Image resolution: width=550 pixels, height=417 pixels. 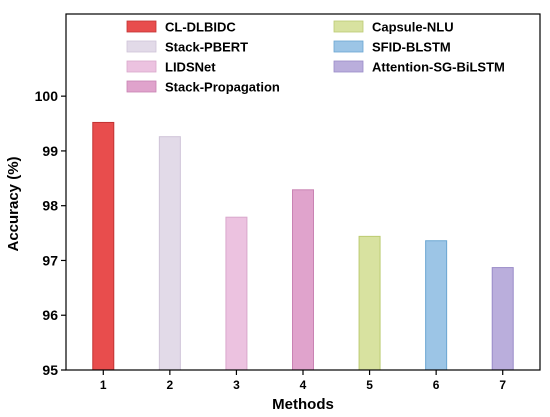 What do you see at coordinates (47, 96) in the screenshot?
I see `y-tick-label: 100` at bounding box center [47, 96].